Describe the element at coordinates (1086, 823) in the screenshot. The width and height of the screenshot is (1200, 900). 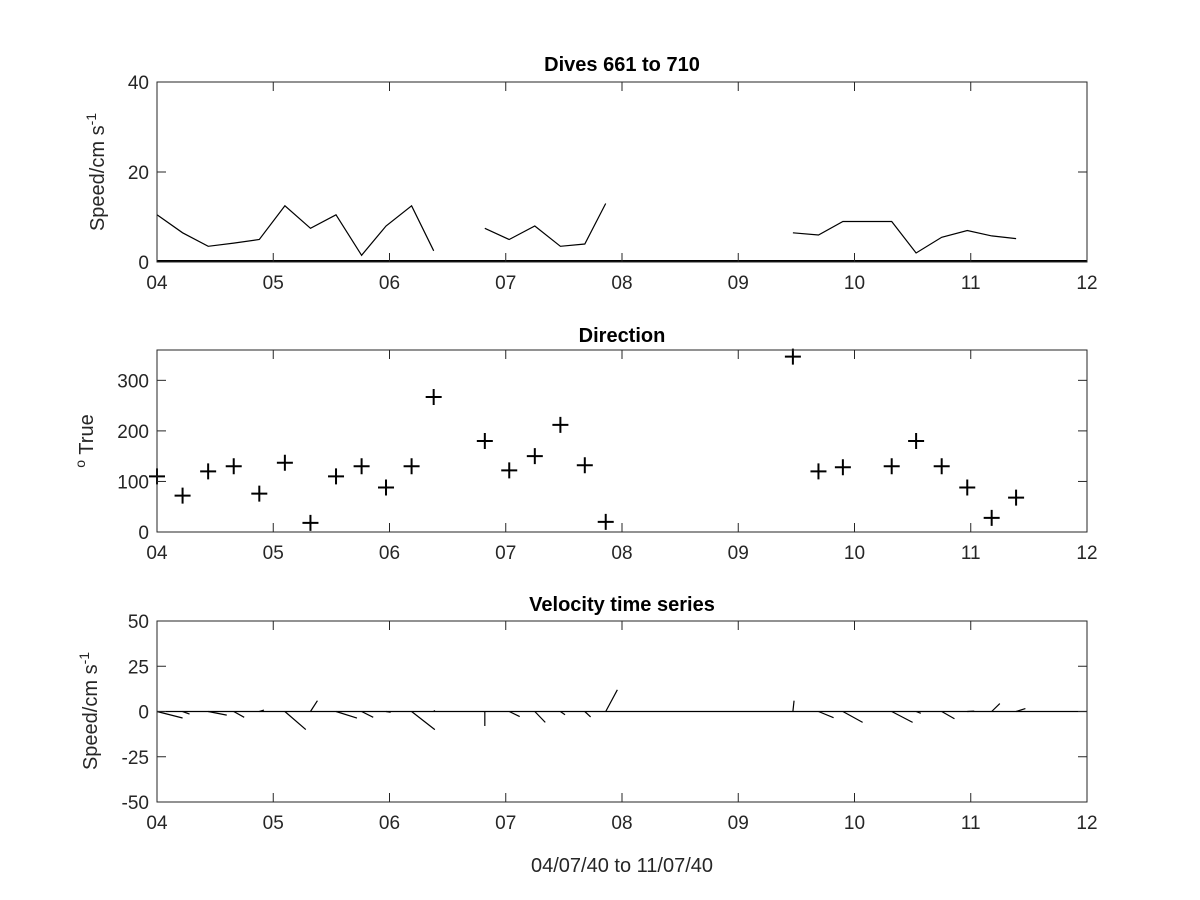
I see `velocity-x-tick-label: 12` at that location.